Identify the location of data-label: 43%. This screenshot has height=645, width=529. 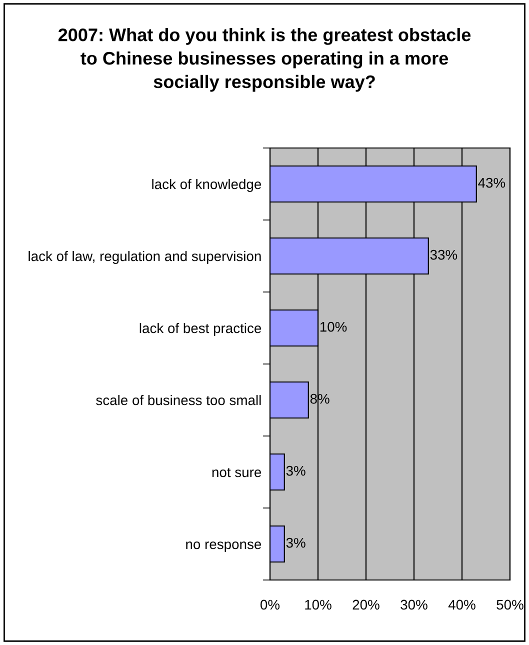
(492, 183).